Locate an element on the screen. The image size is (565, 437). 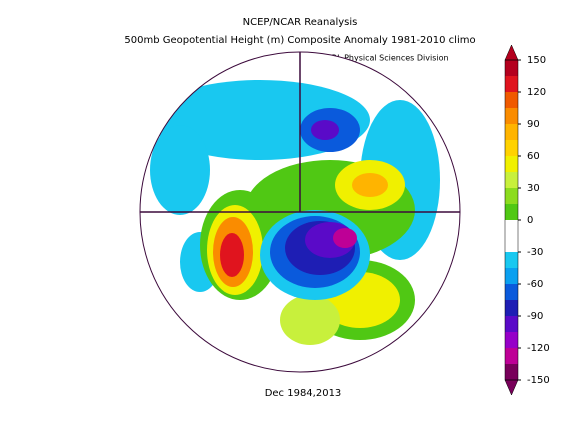
colorbar-end-top is located at coordinates (511, 52).